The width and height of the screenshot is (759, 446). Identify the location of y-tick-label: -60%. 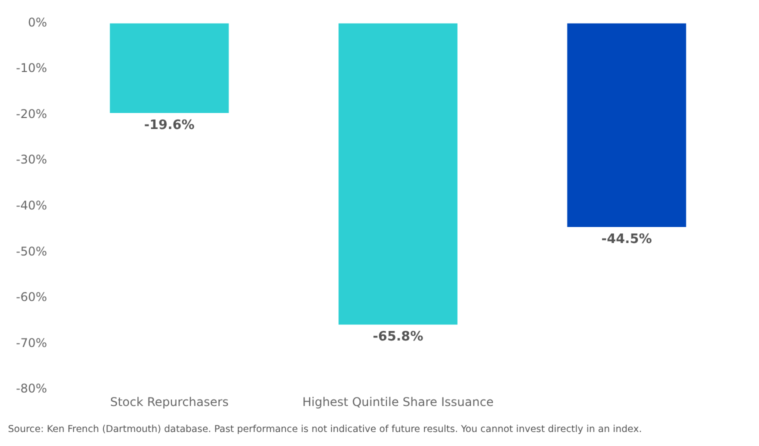
(31, 297).